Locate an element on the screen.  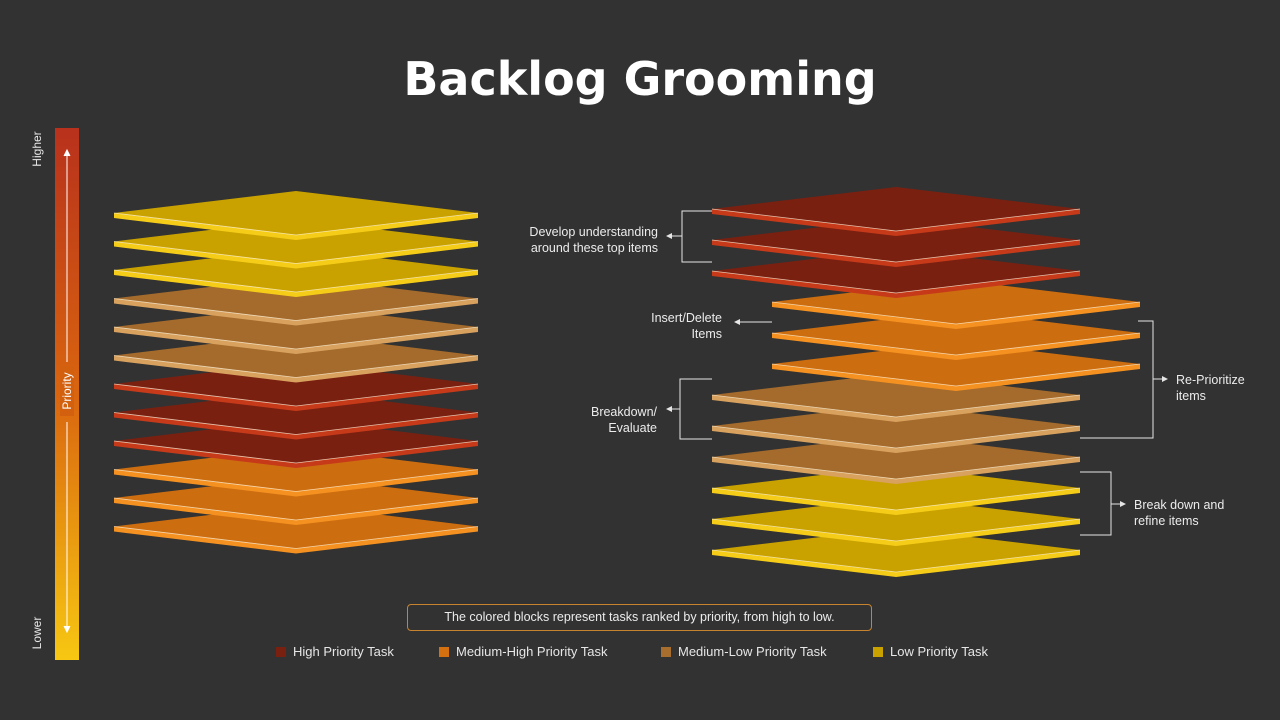
legend-item-medium-low: Medium-Low Priority Task is located at coordinates (744, 651).